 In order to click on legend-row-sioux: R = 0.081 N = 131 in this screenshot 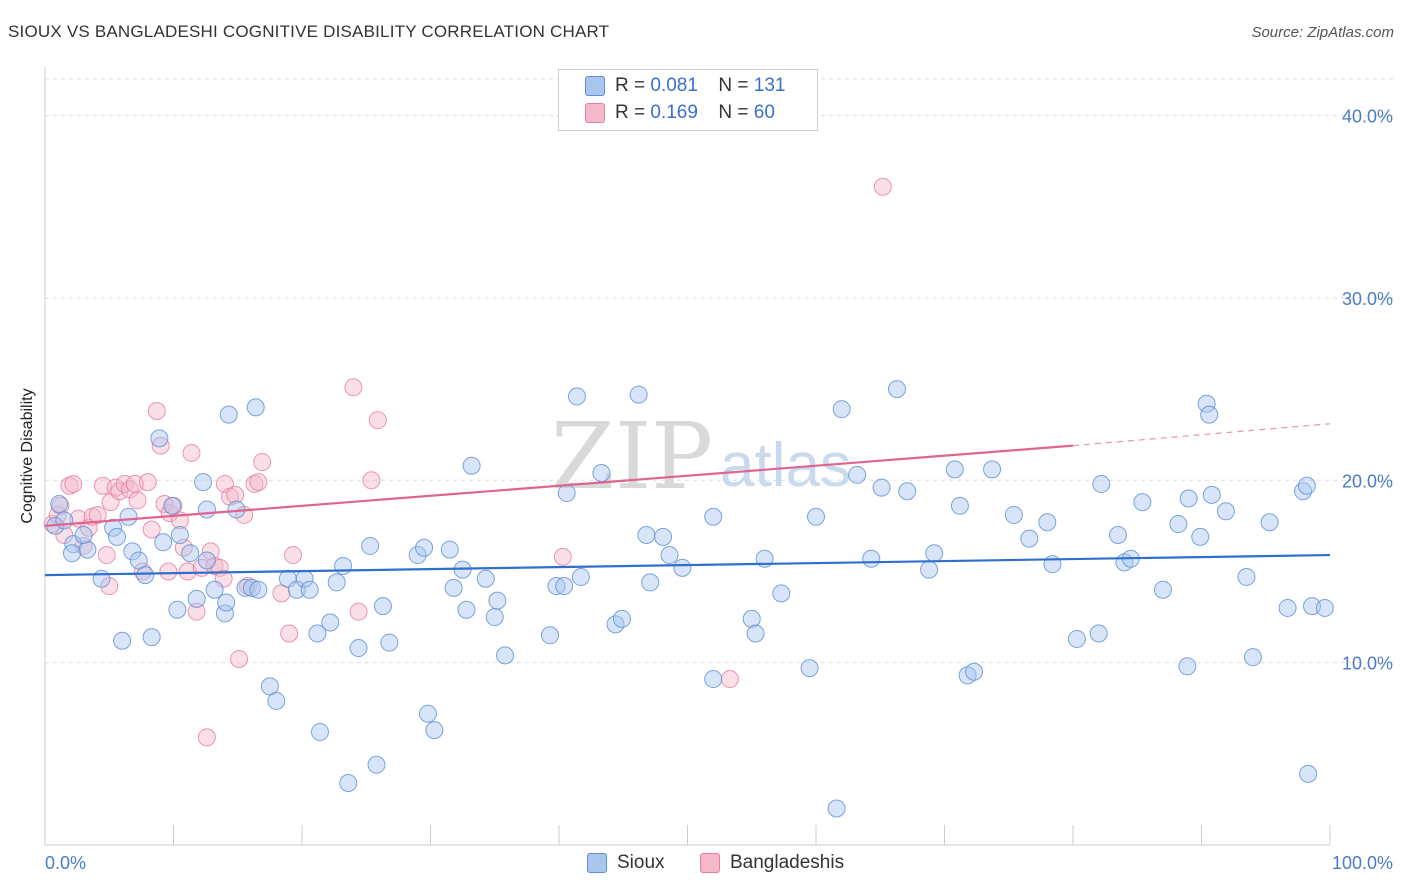, I will do `click(685, 86)`.